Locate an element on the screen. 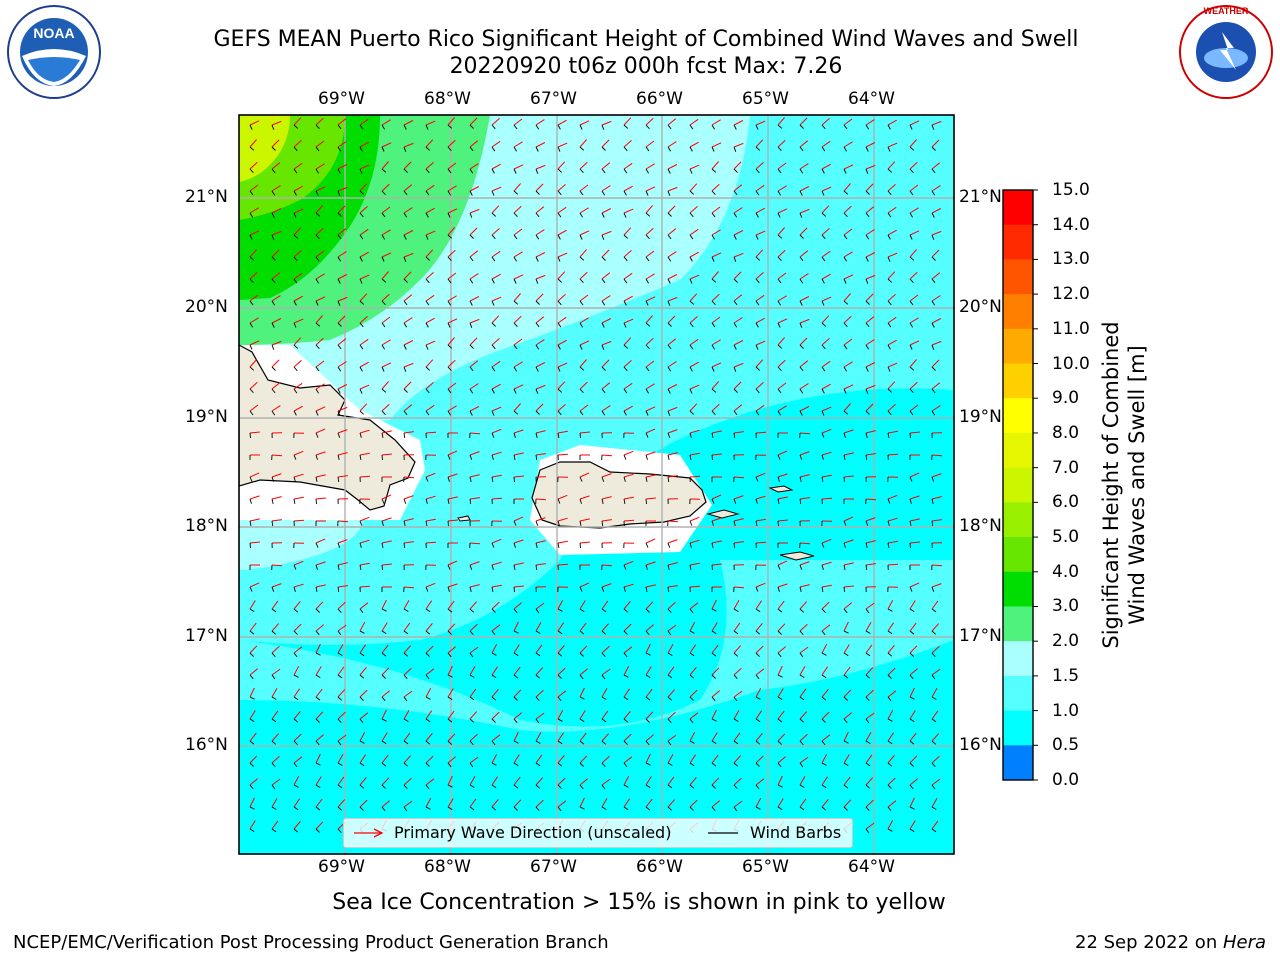 This screenshot has height=960, width=1280. colorbar-tick-label: 13.0 is located at coordinates (1071, 259).